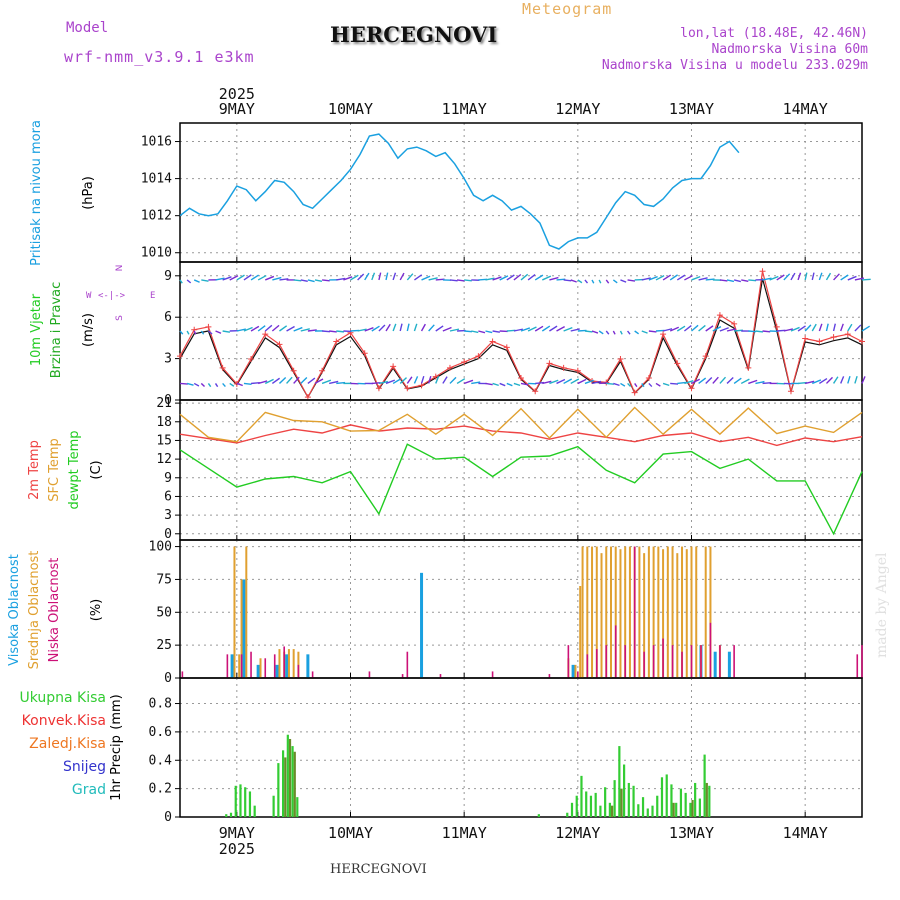 This screenshot has width=900, height=900. I want to click on temp-label-2m: 2m Temp, so click(34, 470).